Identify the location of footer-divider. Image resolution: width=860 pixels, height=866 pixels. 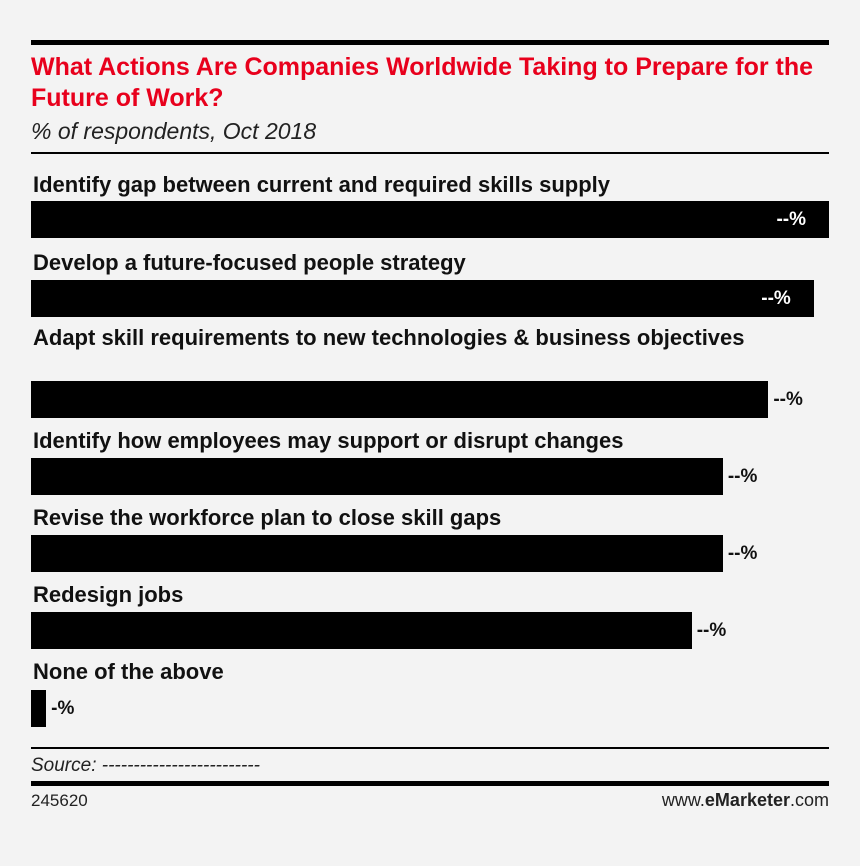
(430, 748).